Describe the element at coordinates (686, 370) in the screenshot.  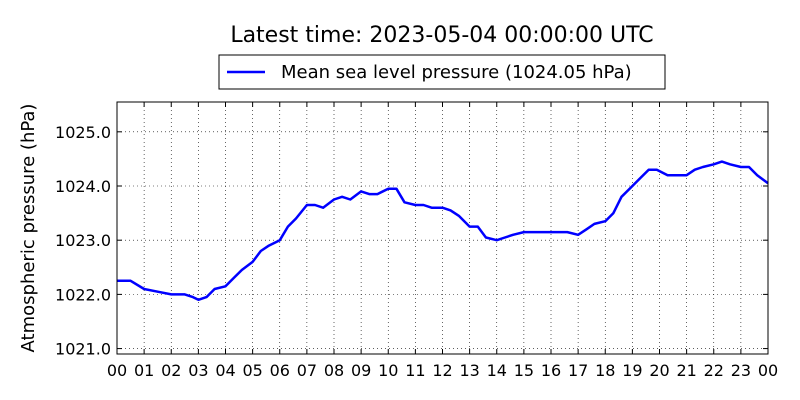
I see `x-tick-label: 21` at that location.